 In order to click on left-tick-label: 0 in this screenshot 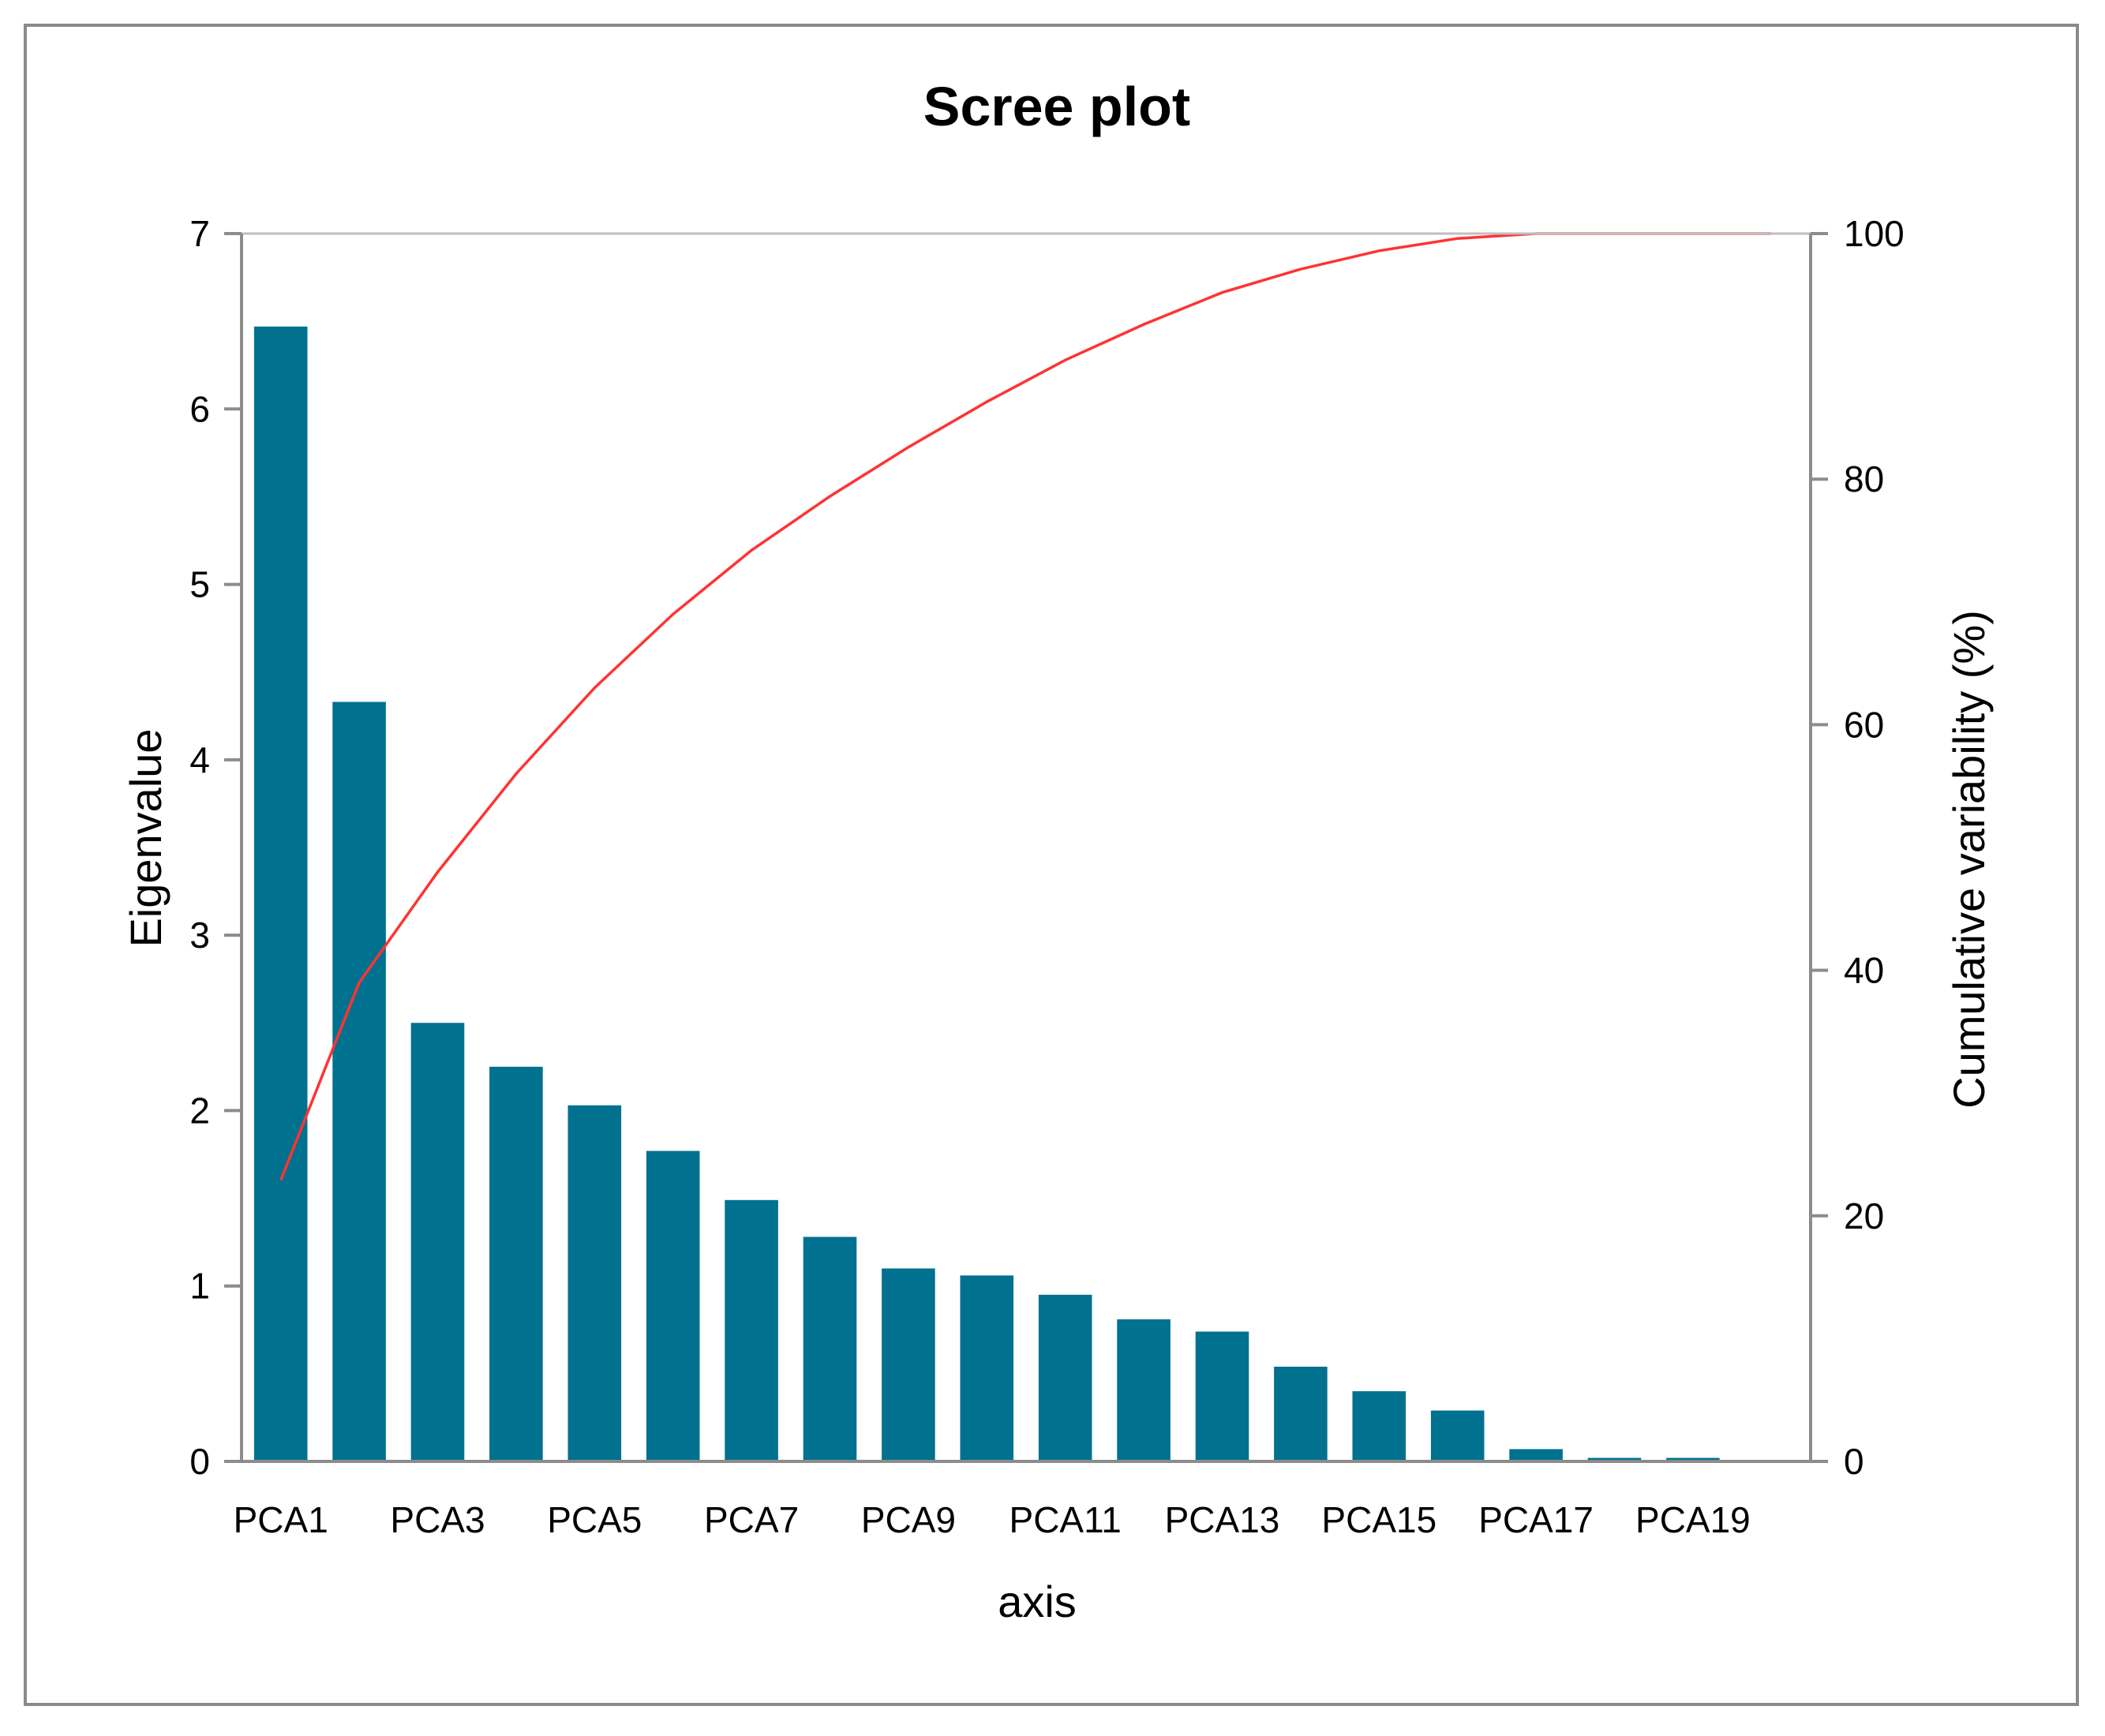, I will do `click(199, 1461)`.